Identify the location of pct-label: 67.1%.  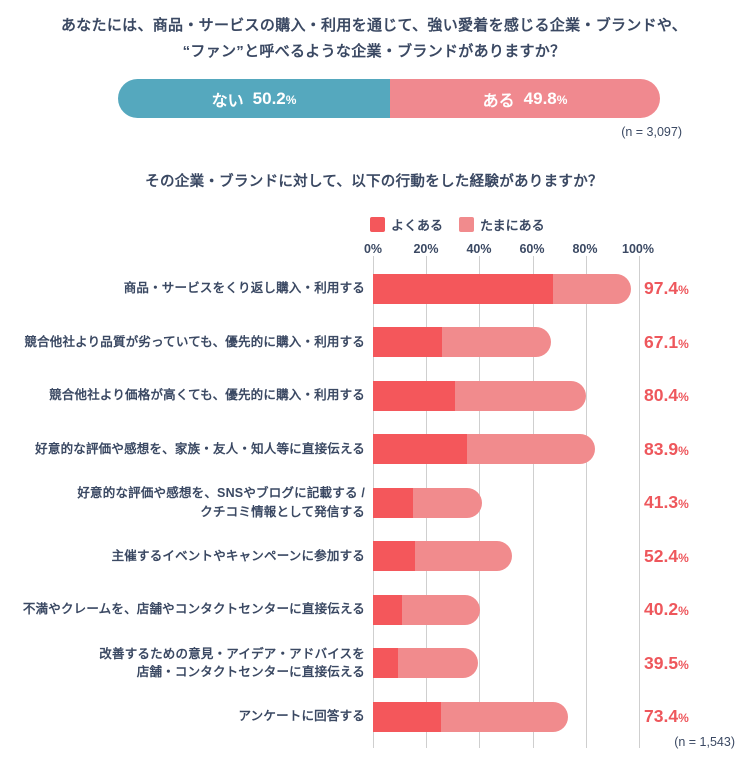
(666, 342).